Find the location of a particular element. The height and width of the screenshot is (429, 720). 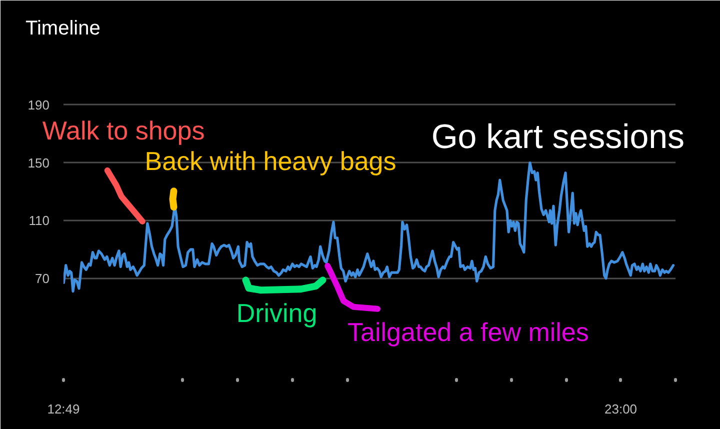

x-tick-label: 23:00 is located at coordinates (621, 409).